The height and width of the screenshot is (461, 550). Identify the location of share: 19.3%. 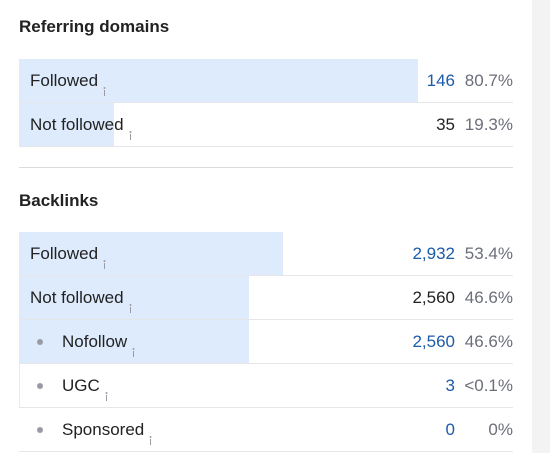
(489, 124).